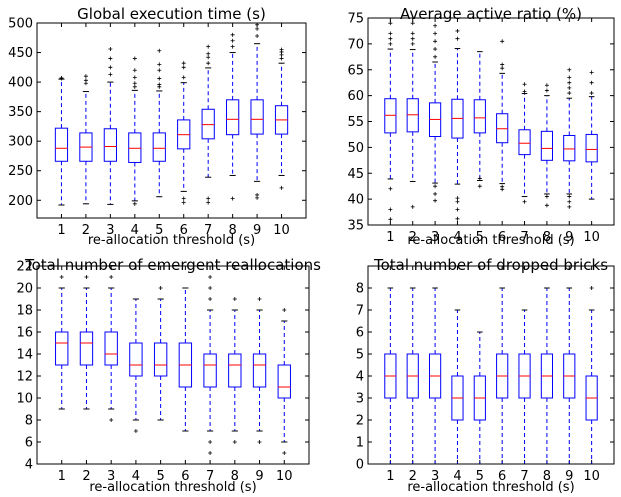  What do you see at coordinates (20, 201) in the screenshot?
I see `y-tick-label: 200` at bounding box center [20, 201].